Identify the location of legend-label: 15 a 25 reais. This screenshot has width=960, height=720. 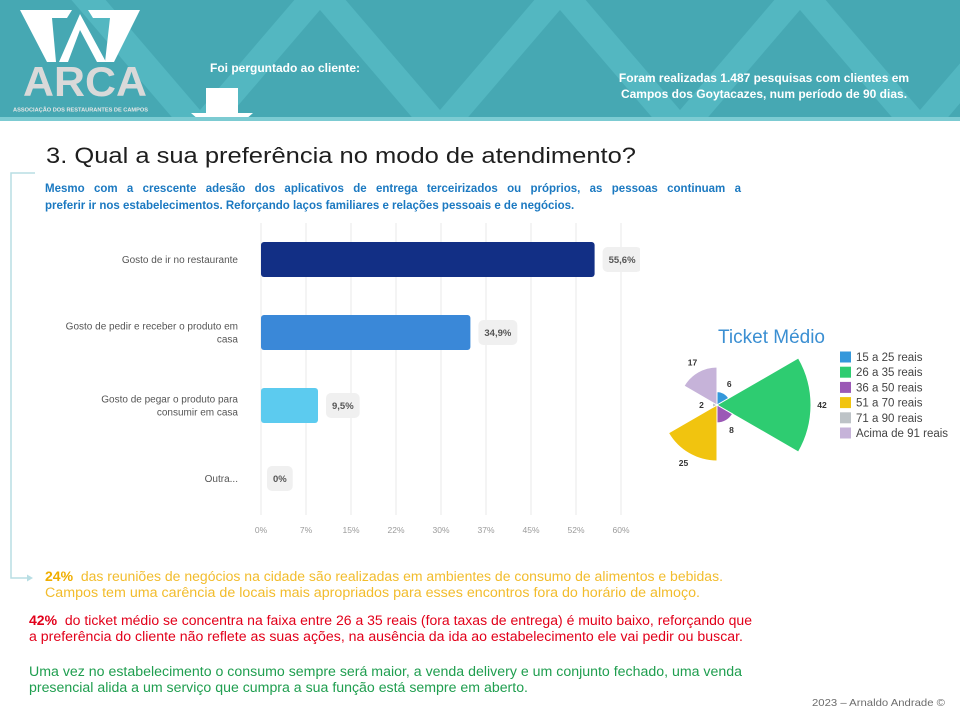
(889, 358).